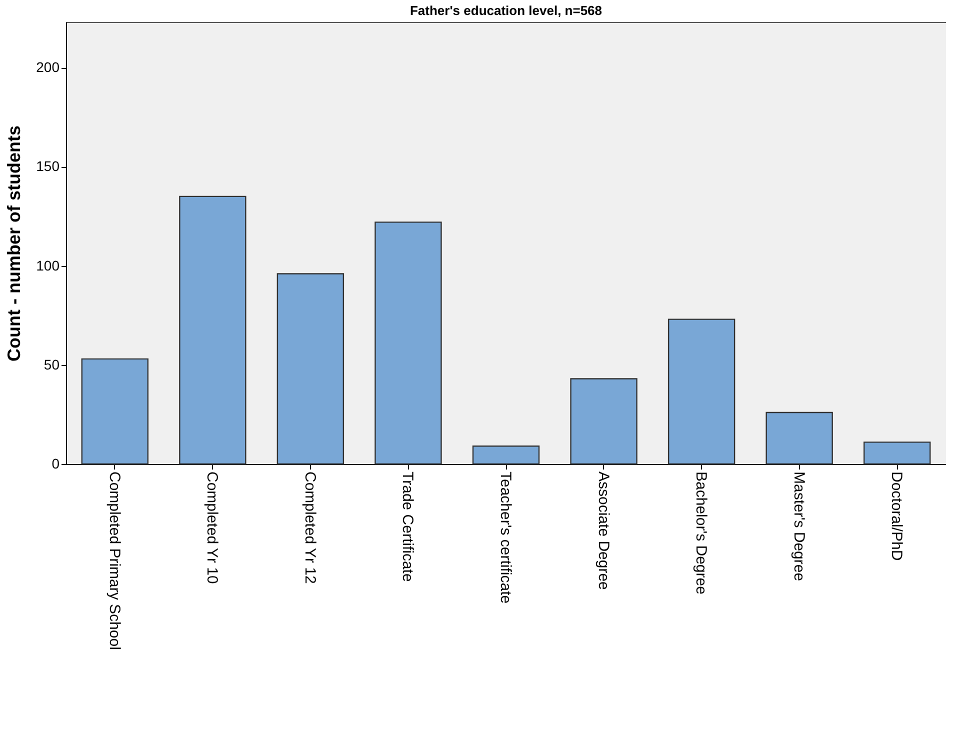  What do you see at coordinates (48, 265) in the screenshot?
I see `y-tick-label: 100` at bounding box center [48, 265].